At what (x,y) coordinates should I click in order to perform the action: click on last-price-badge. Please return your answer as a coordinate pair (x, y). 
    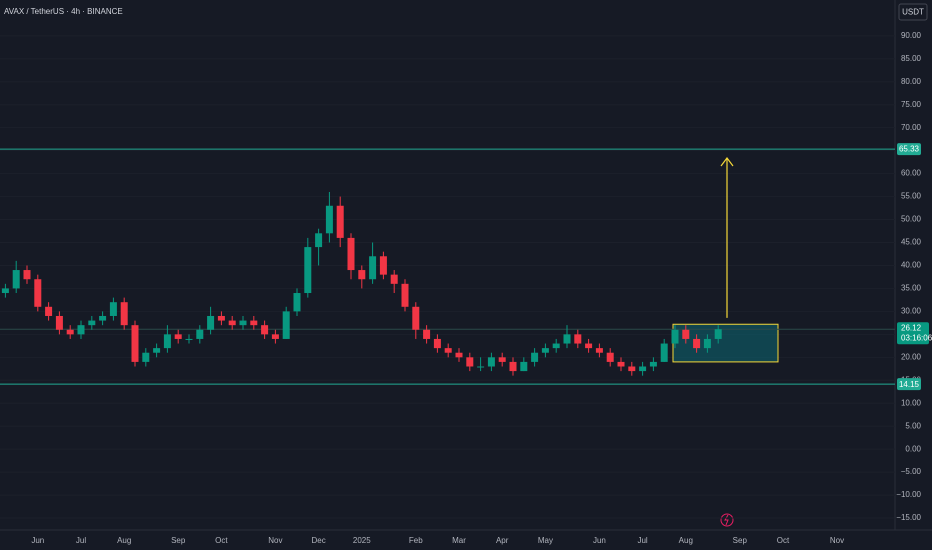
    Looking at the image, I should click on (913, 333).